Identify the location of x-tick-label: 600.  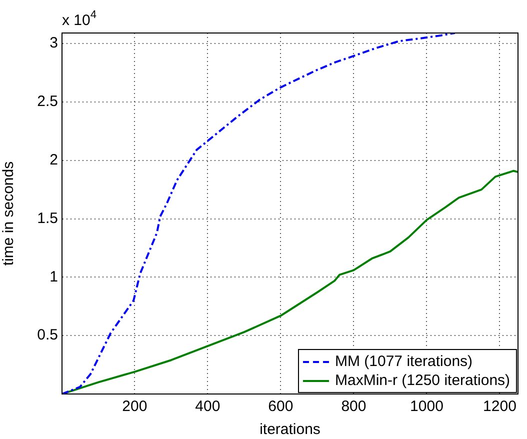
(281, 407).